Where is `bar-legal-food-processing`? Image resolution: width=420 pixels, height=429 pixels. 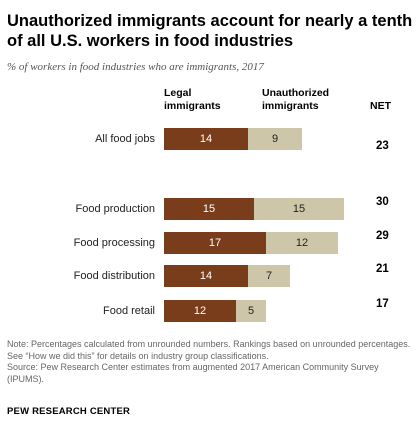
bar-legal-food-processing is located at coordinates (215, 243).